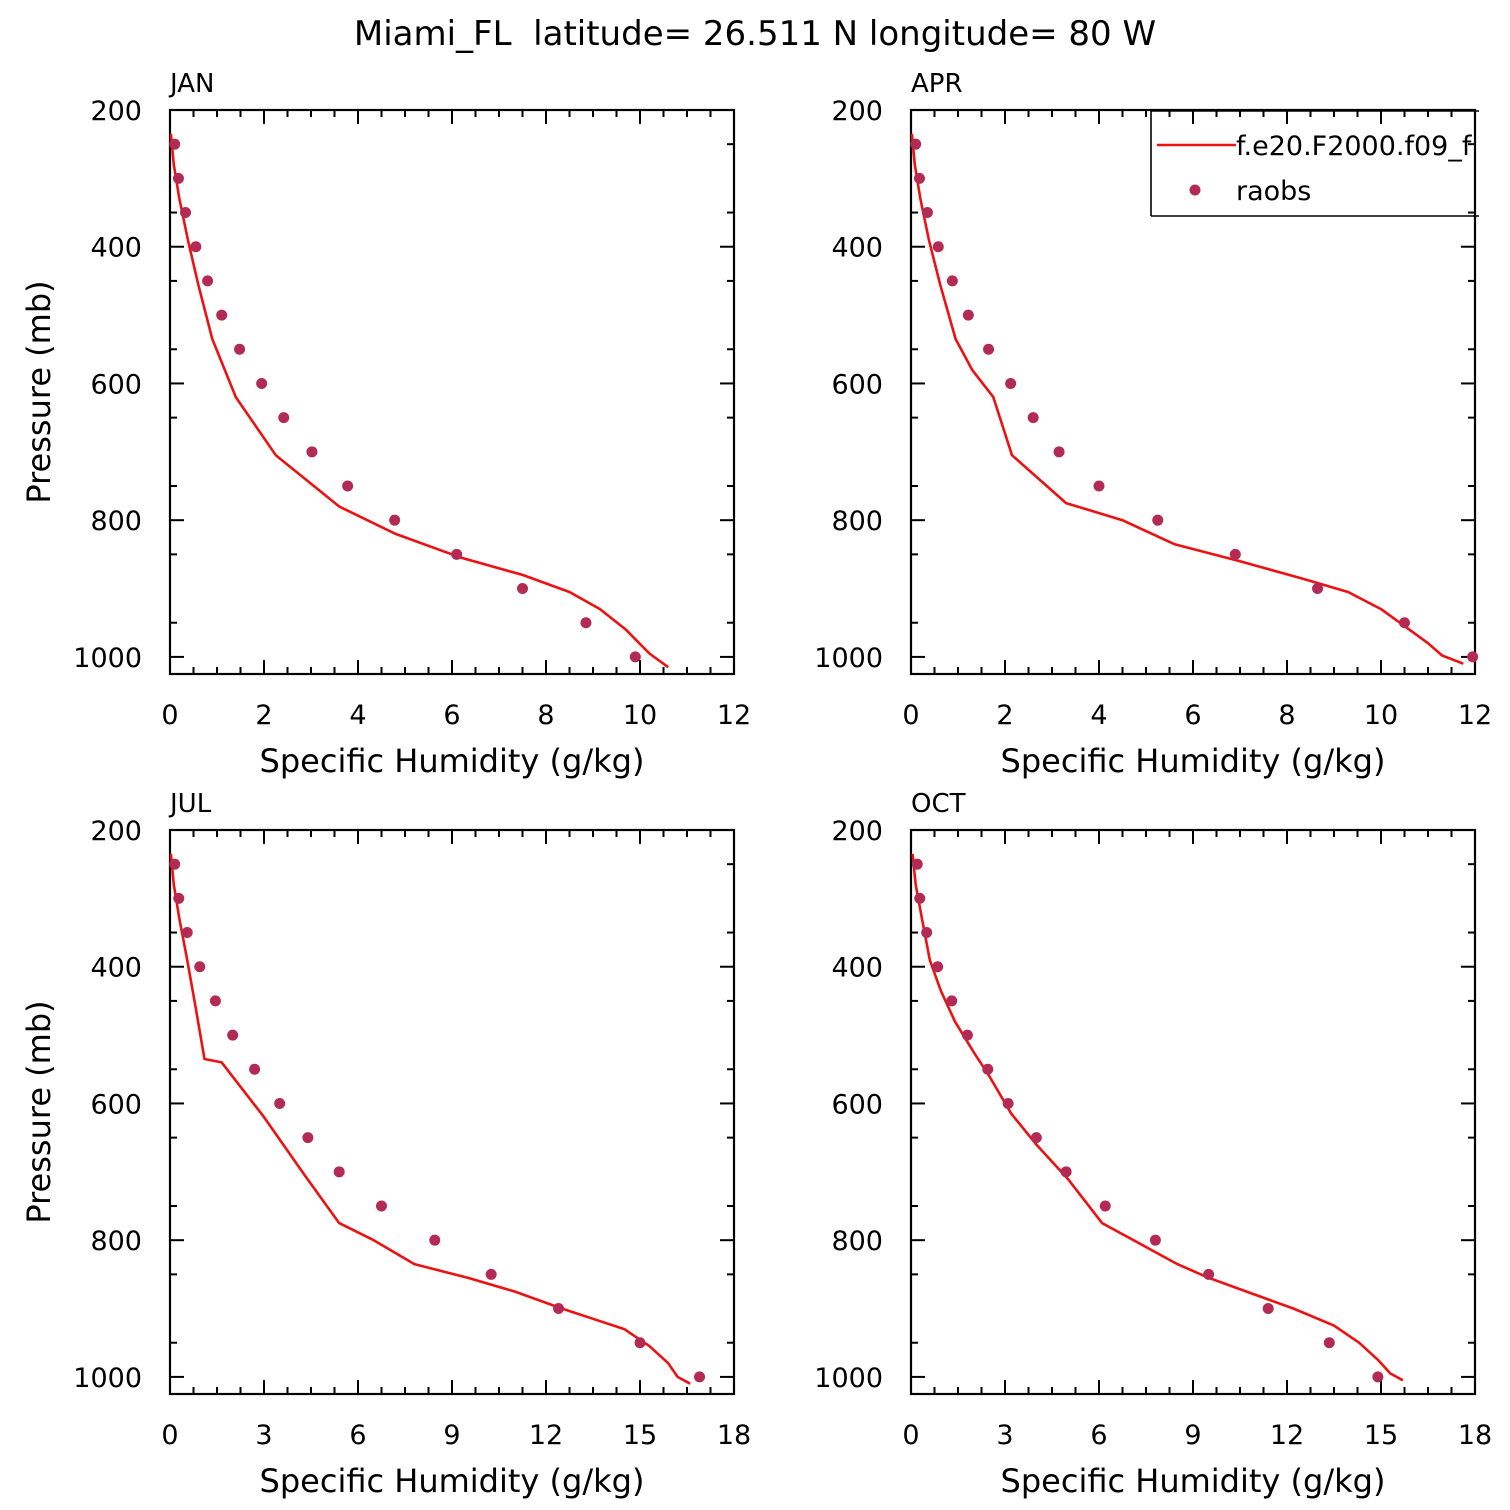  What do you see at coordinates (1286, 715) in the screenshot?
I see `apr-x-tick-label: 8` at bounding box center [1286, 715].